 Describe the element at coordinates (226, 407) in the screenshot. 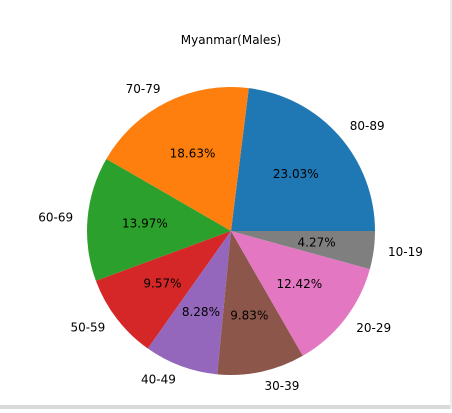

I see `window-bottom-edge` at that location.